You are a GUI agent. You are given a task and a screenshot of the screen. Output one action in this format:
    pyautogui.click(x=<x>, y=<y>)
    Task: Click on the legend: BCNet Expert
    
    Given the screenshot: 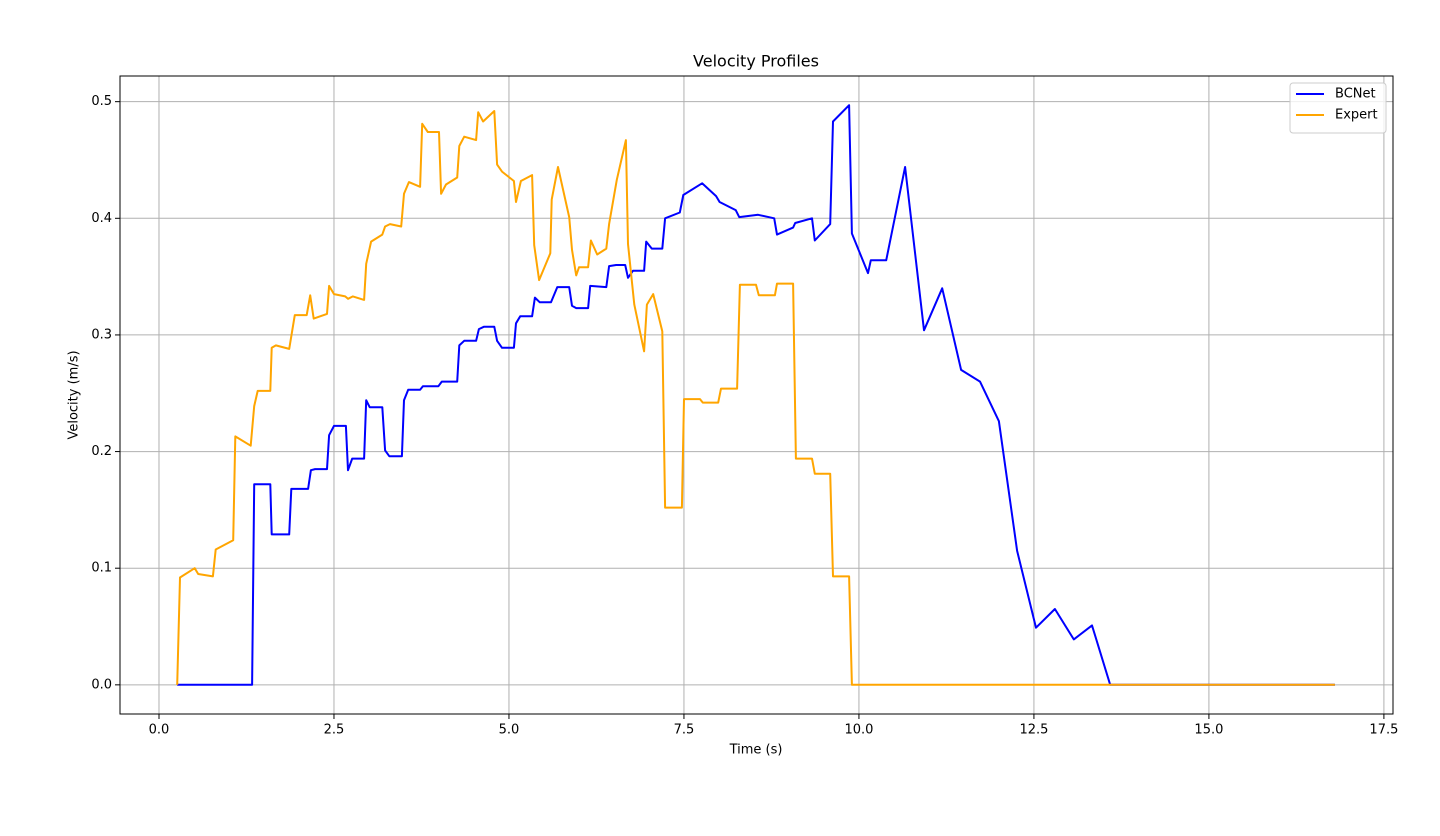 What is the action you would take?
    pyautogui.click(x=1338, y=108)
    